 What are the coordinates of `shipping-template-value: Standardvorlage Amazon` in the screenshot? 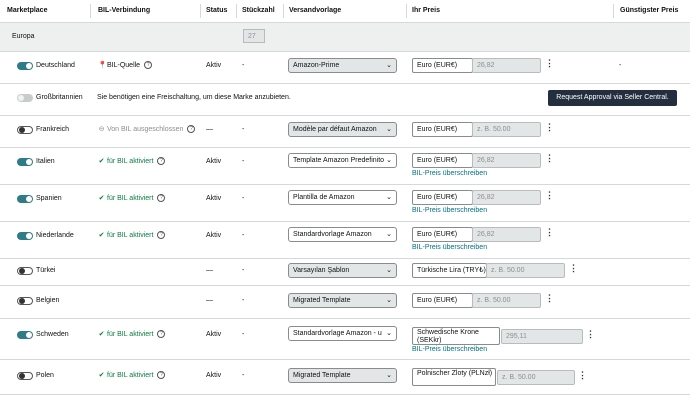 It's located at (332, 234).